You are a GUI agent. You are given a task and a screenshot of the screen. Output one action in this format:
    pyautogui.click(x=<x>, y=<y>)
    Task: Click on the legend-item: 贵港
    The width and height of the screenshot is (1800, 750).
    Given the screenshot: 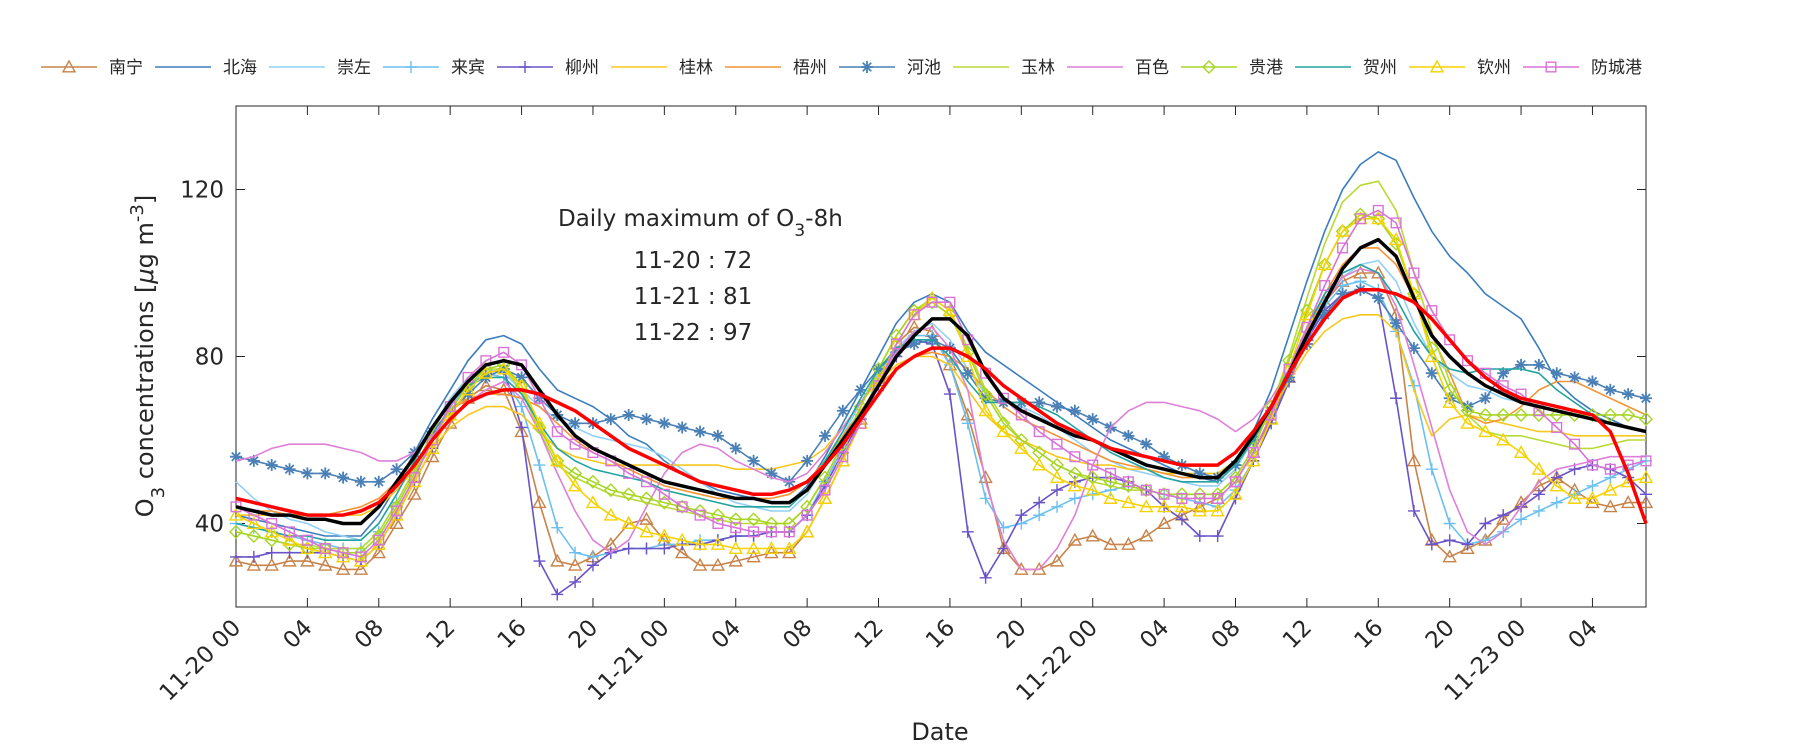 What is the action you would take?
    pyautogui.click(x=1232, y=68)
    